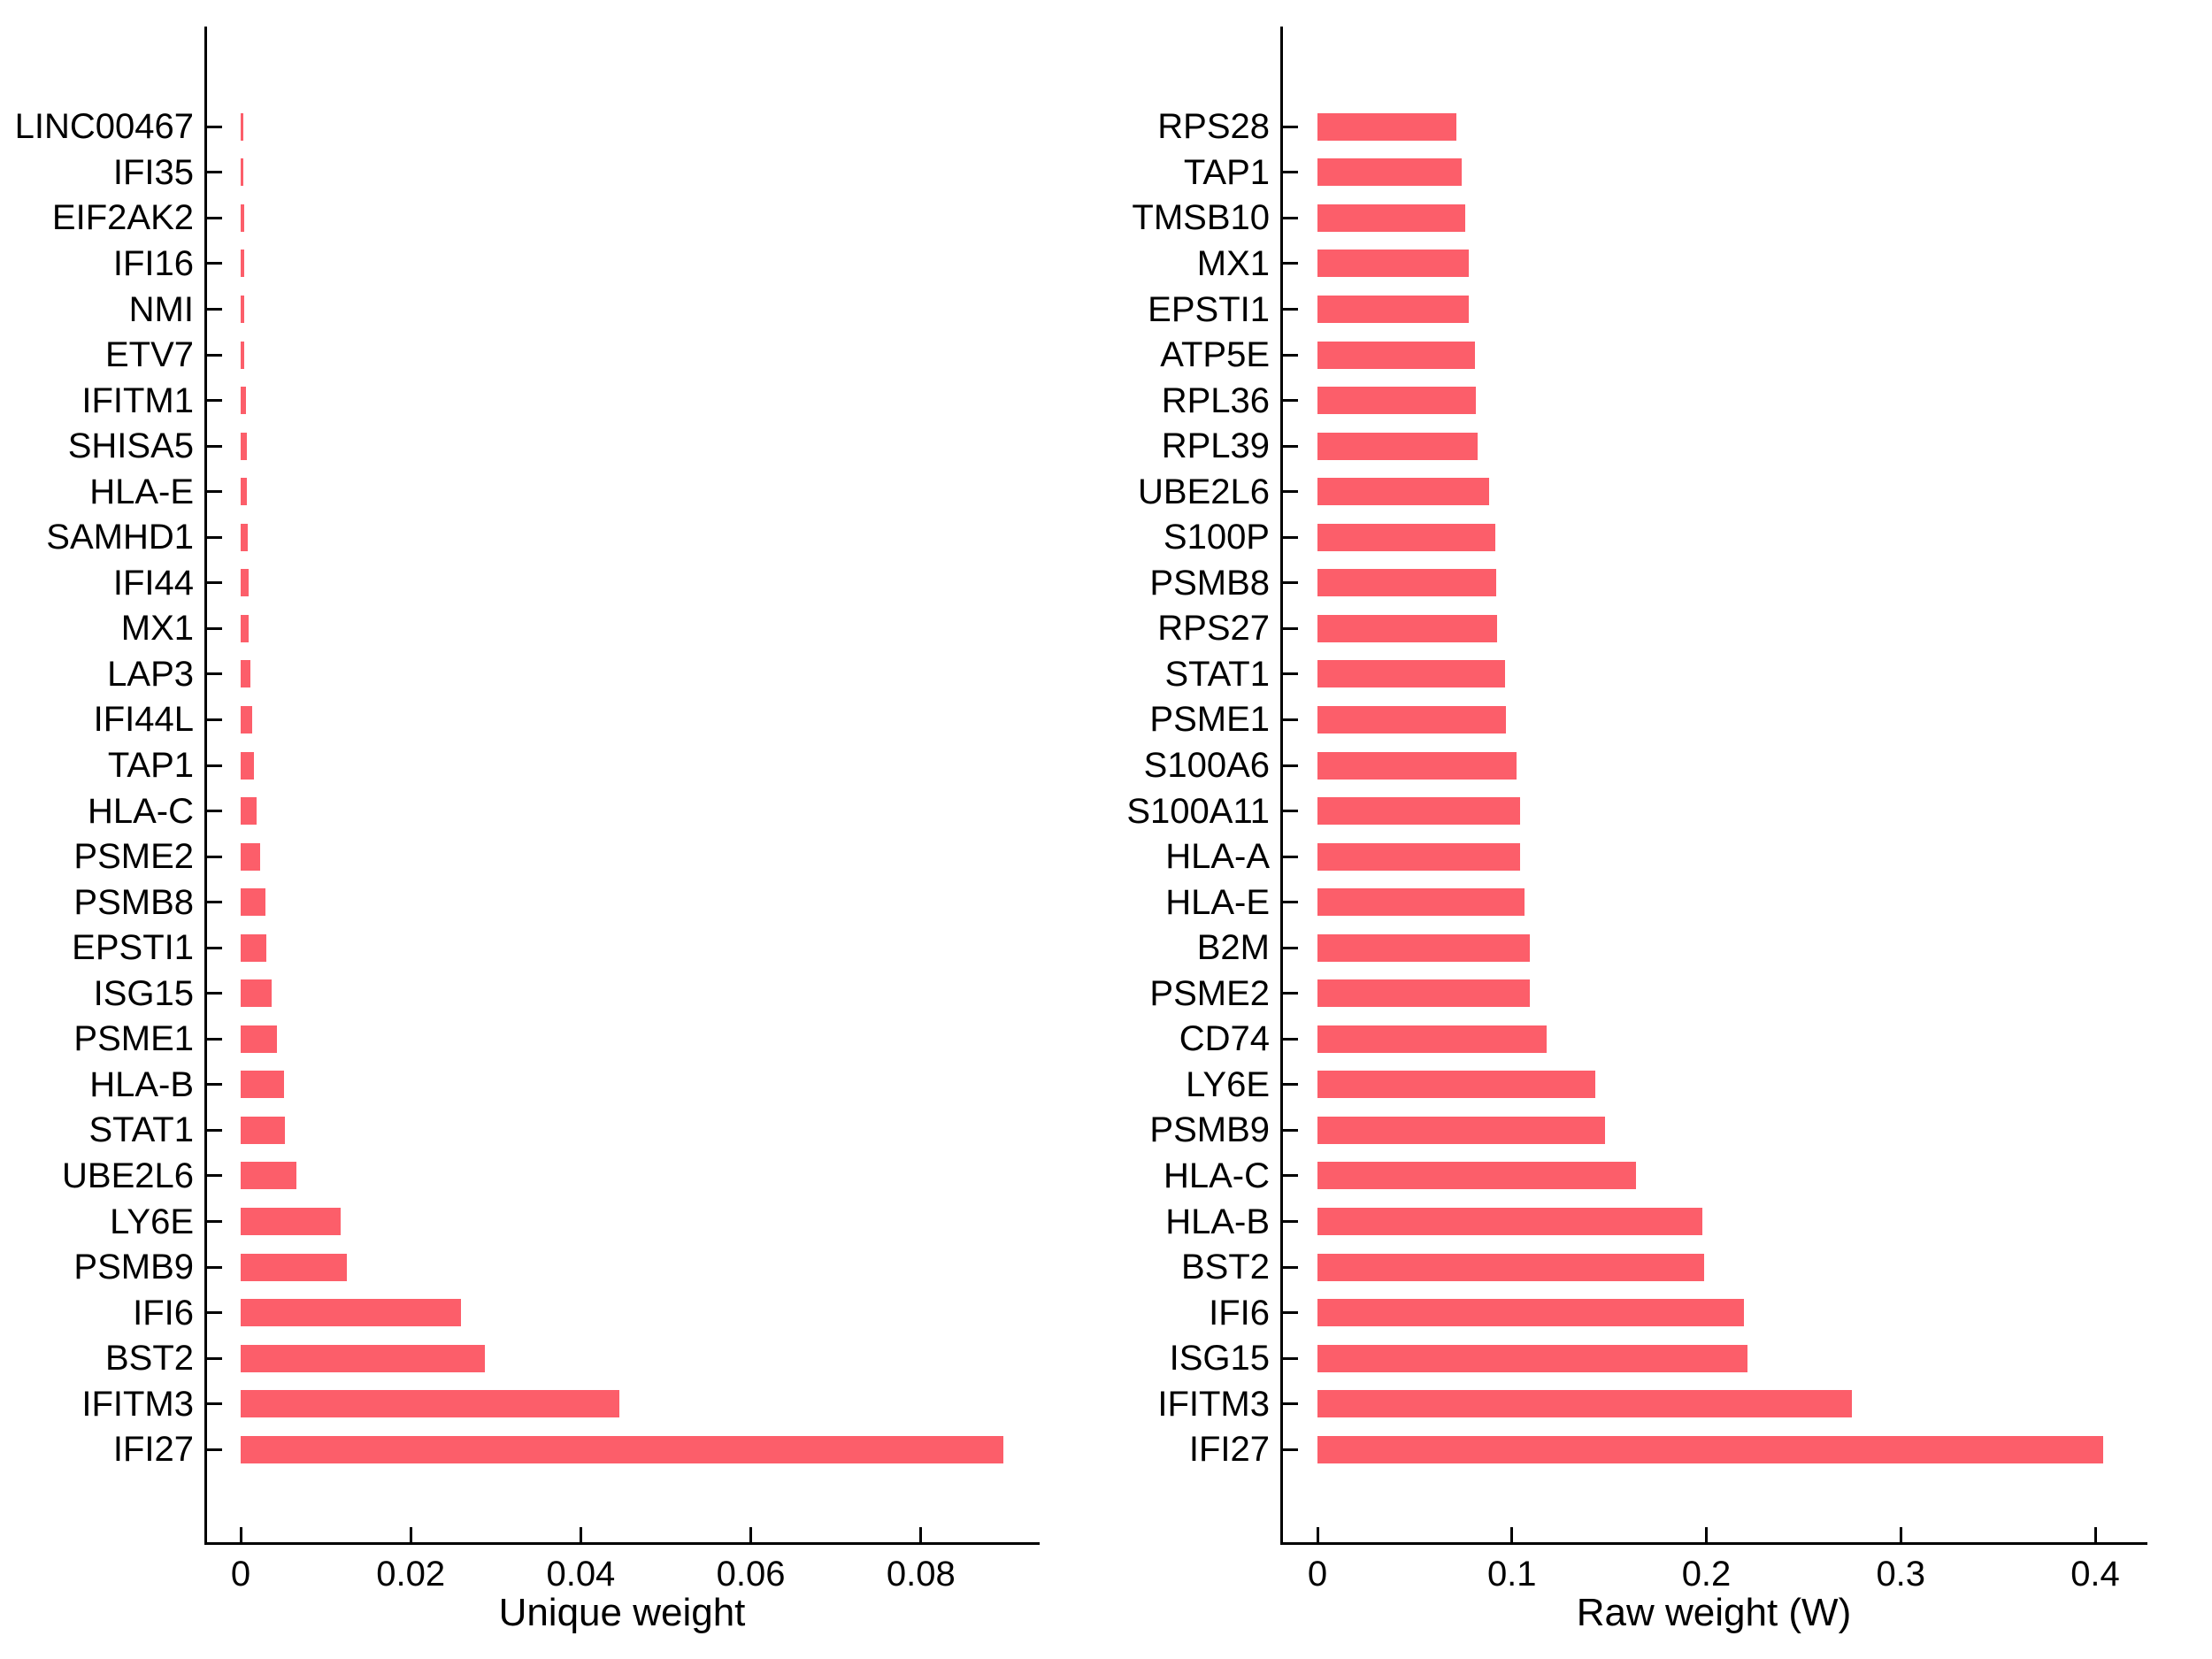 The height and width of the screenshot is (1659, 2212). I want to click on x-tick-label: 0.3, so click(1901, 1575).